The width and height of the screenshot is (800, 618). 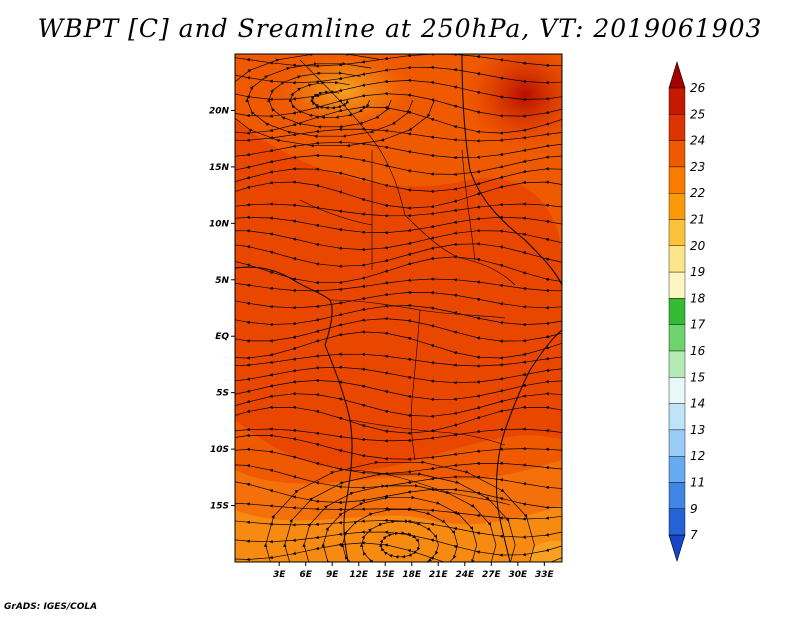 I want to click on colorbar-label: 7, so click(x=694, y=535).